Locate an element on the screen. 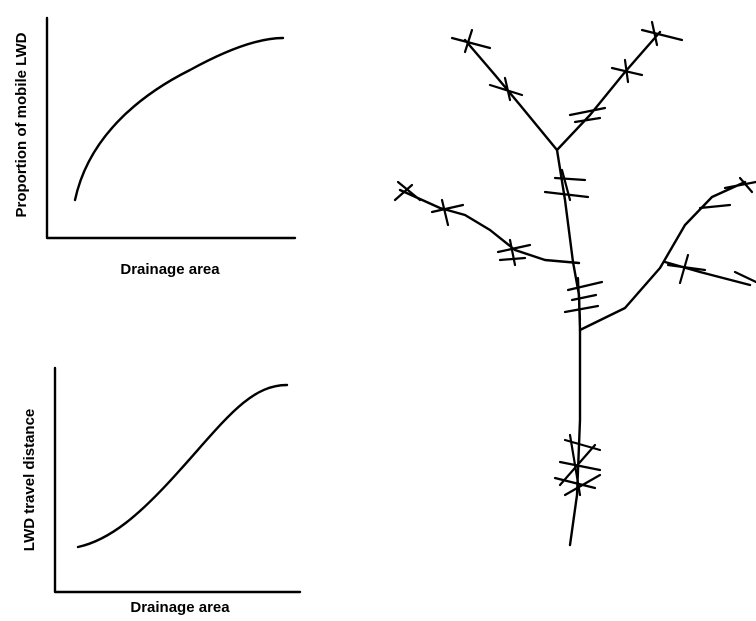 The image size is (756, 621). plot-travel-distance: Drainage area LWD travel distance is located at coordinates (161, 491).